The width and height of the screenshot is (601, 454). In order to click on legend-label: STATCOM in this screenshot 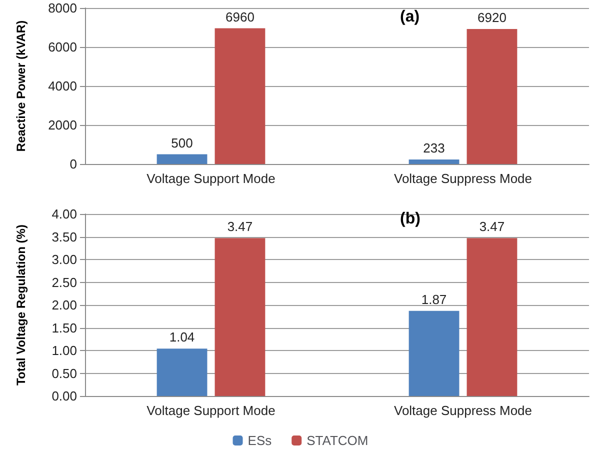, I will do `click(337, 440)`.